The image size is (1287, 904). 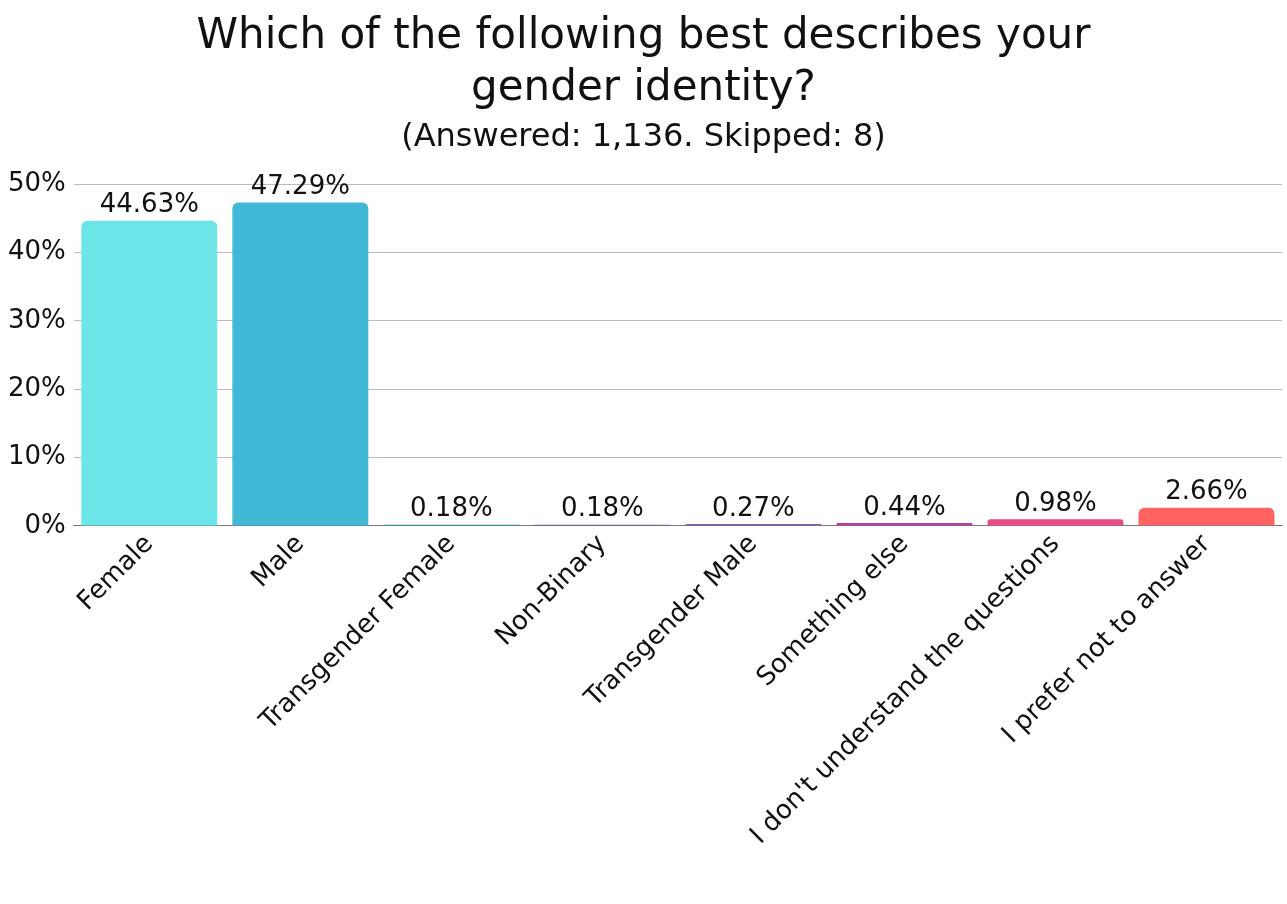 I want to click on data-label: 2.66%, so click(x=1206, y=490).